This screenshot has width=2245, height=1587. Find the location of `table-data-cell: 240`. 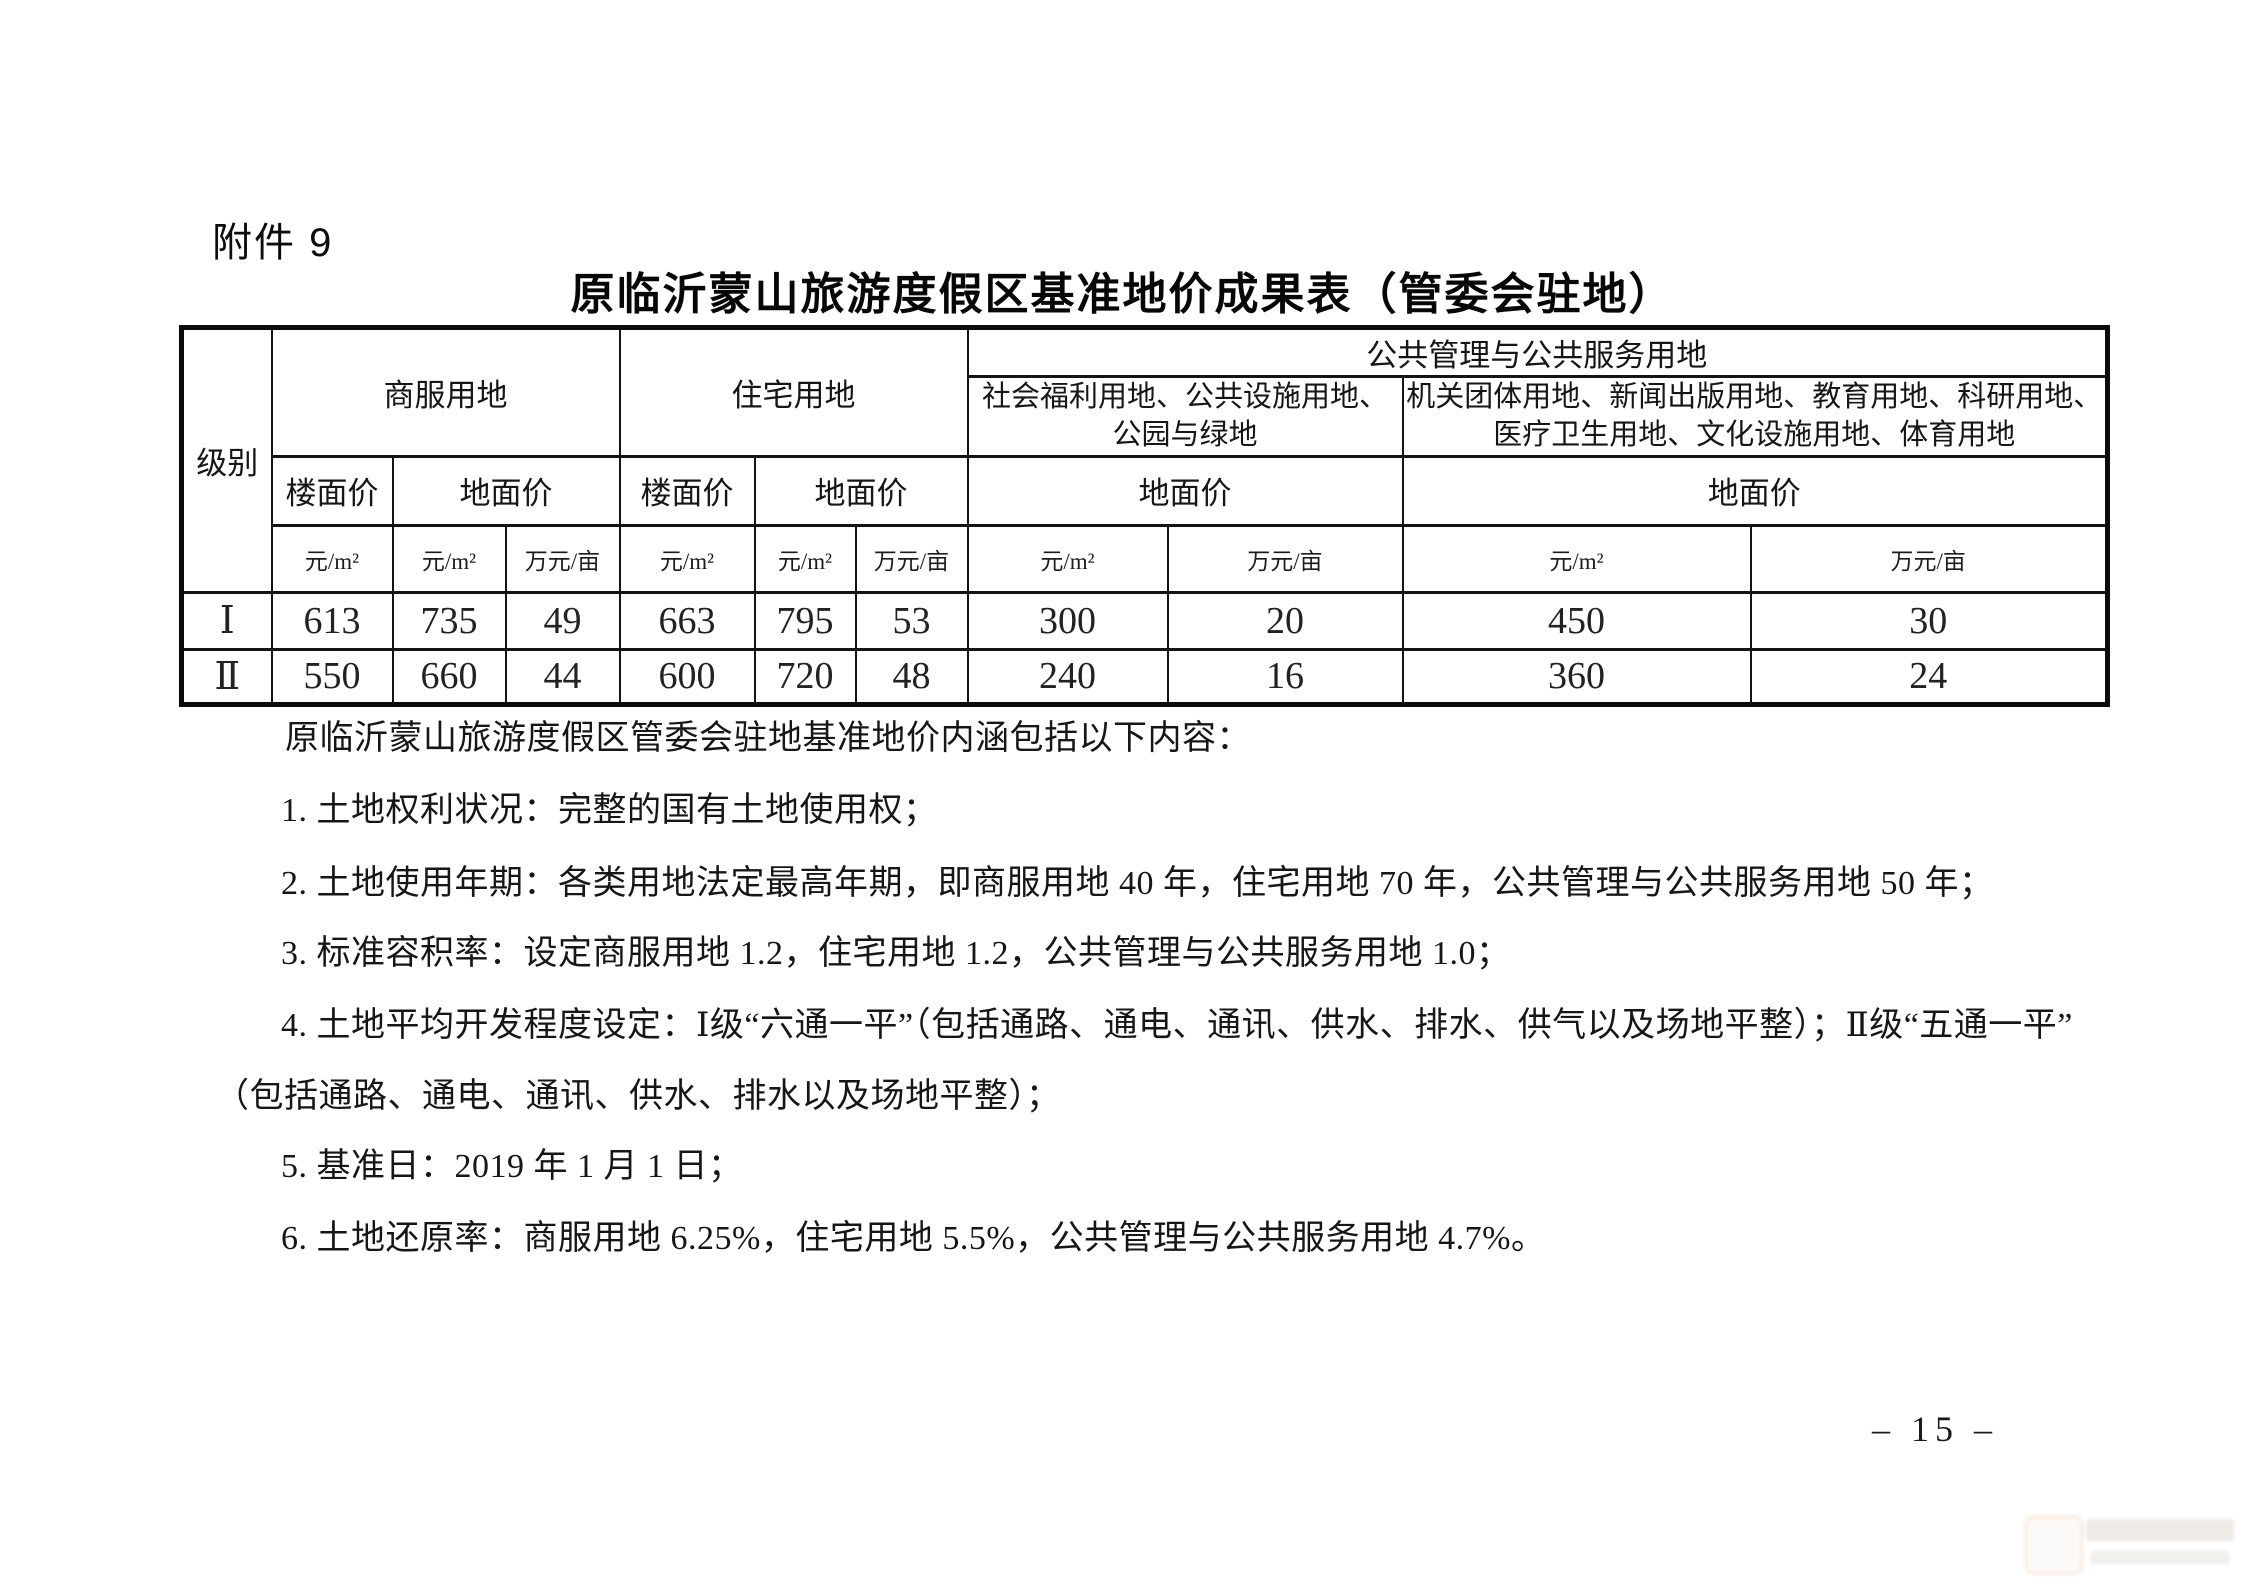

table-data-cell: 240 is located at coordinates (1067, 676).